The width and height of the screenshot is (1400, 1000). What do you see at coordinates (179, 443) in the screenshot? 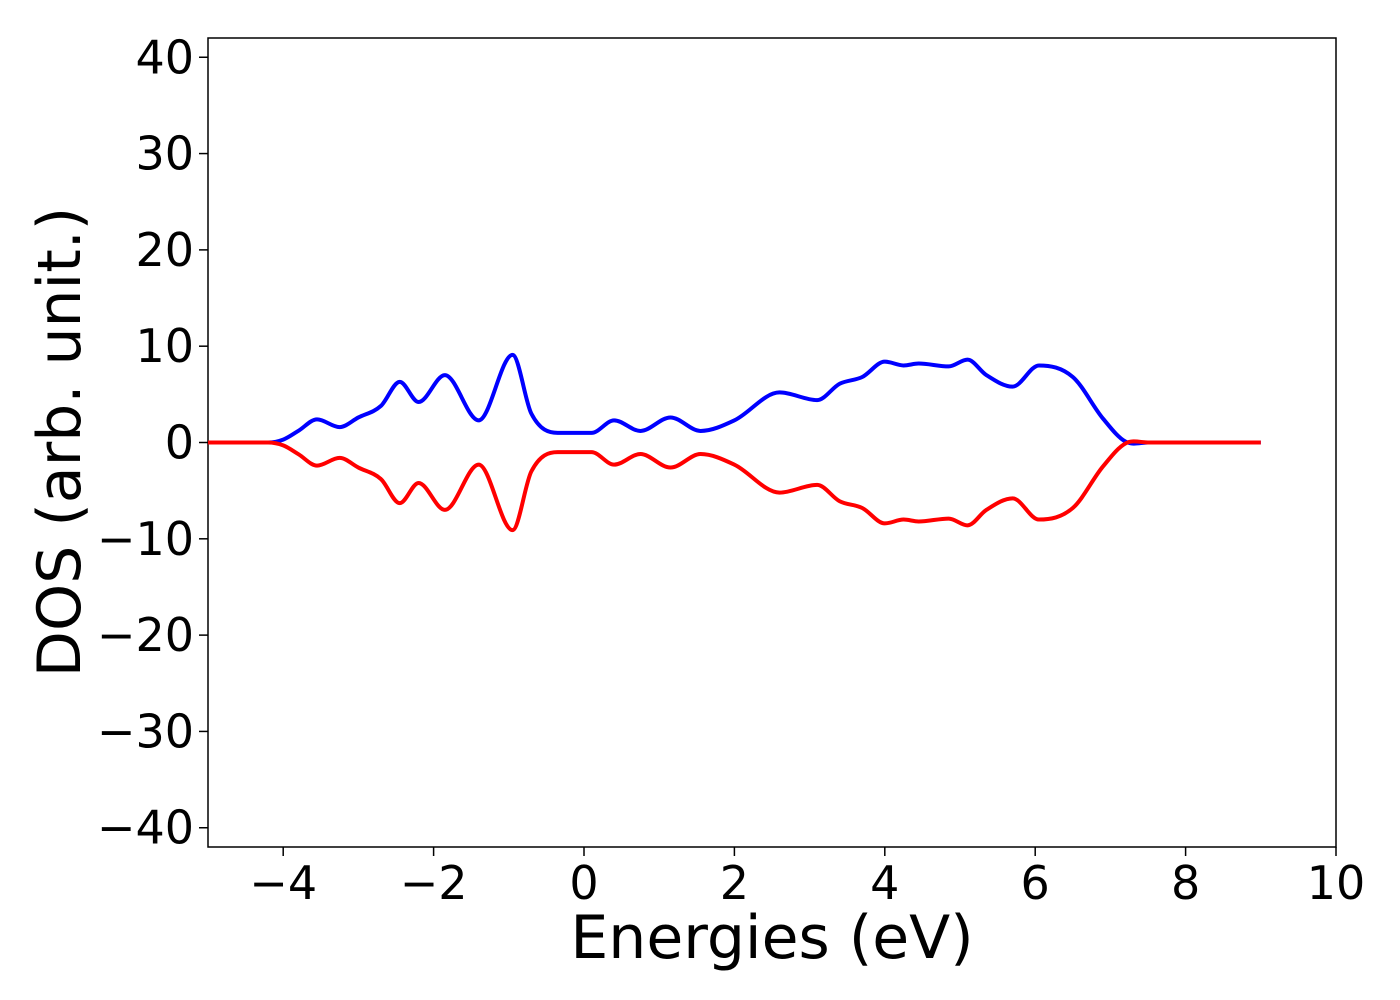
I see `y-tick-label: 0` at bounding box center [179, 443].